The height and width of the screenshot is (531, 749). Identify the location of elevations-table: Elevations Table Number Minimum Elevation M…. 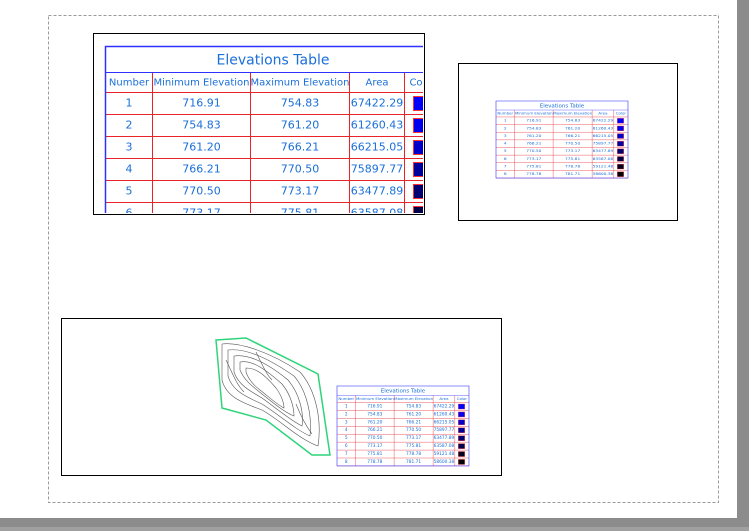
(403, 426).